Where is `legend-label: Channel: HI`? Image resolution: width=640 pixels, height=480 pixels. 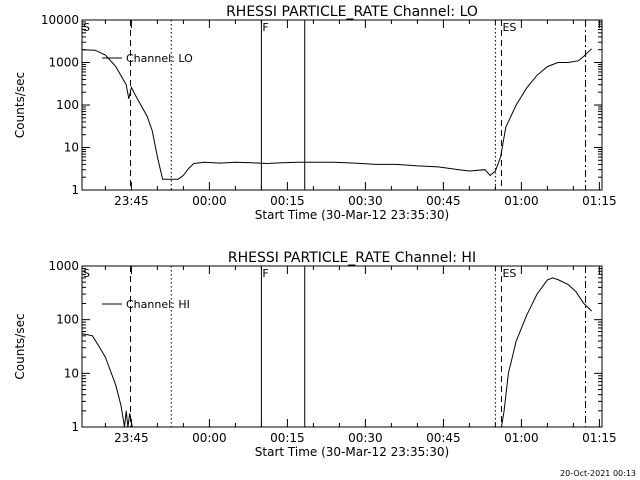
legend-label: Channel: HI is located at coordinates (158, 304).